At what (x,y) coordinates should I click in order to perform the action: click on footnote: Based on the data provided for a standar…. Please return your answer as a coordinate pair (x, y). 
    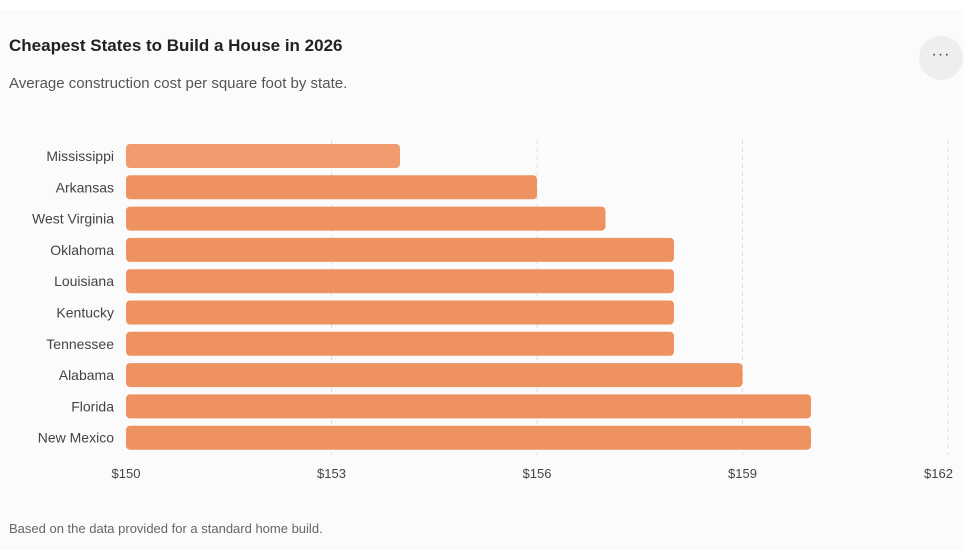
    Looking at the image, I should click on (166, 528).